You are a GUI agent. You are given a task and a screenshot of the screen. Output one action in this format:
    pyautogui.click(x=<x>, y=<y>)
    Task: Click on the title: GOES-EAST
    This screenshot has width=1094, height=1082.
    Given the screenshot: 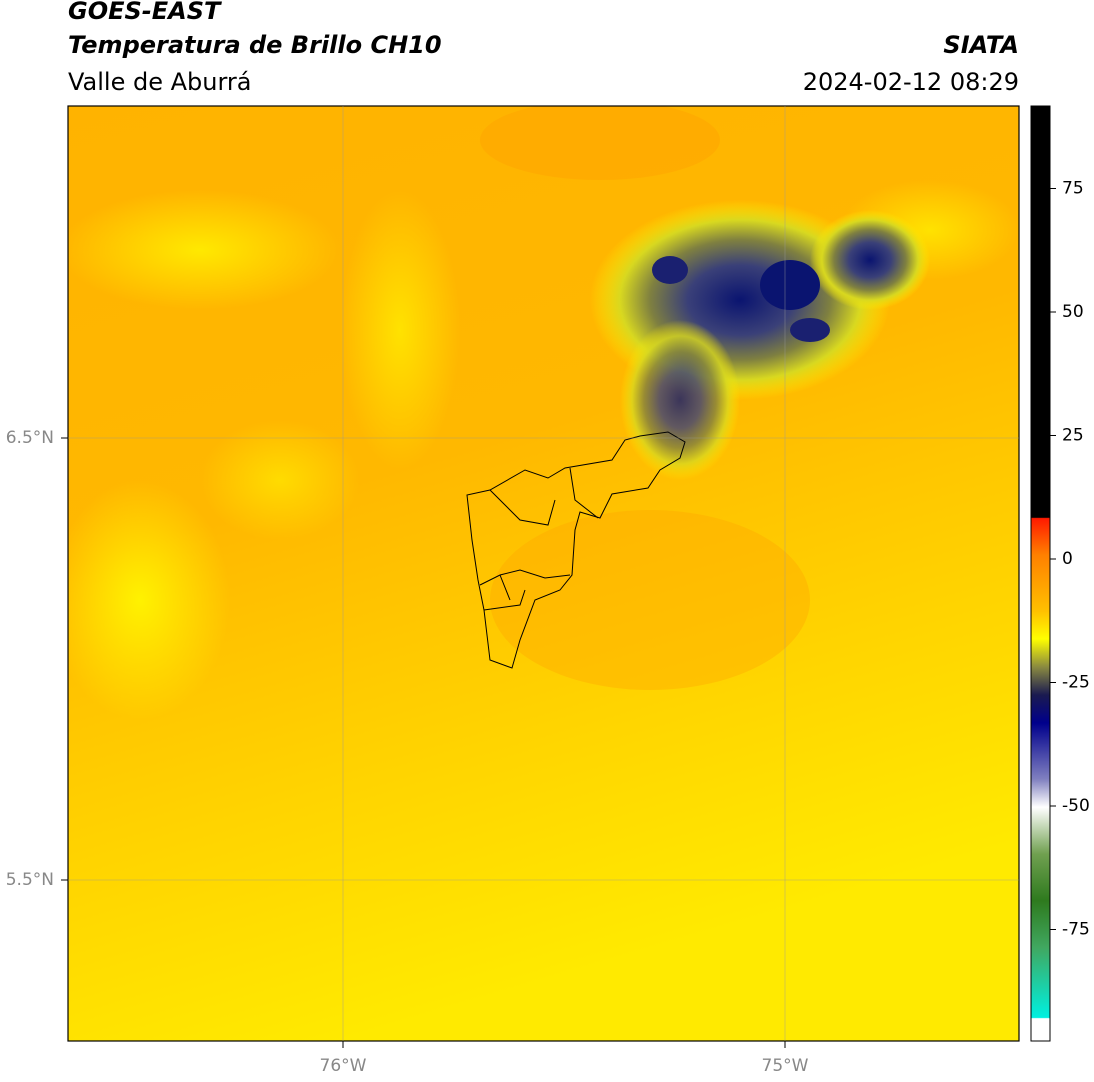 What is the action you would take?
    pyautogui.click(x=145, y=12)
    